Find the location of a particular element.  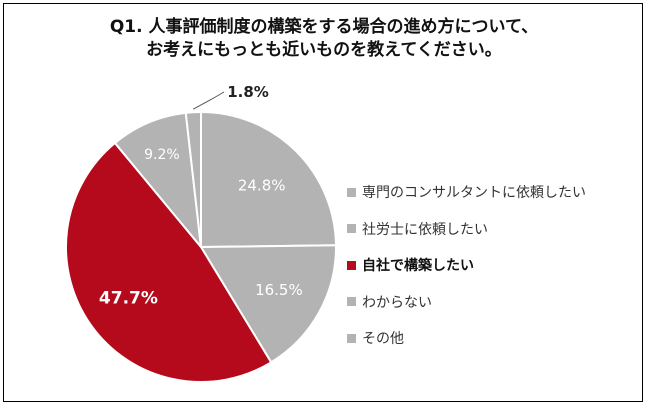

legend-item: 自社で構築したい is located at coordinates (466, 265).